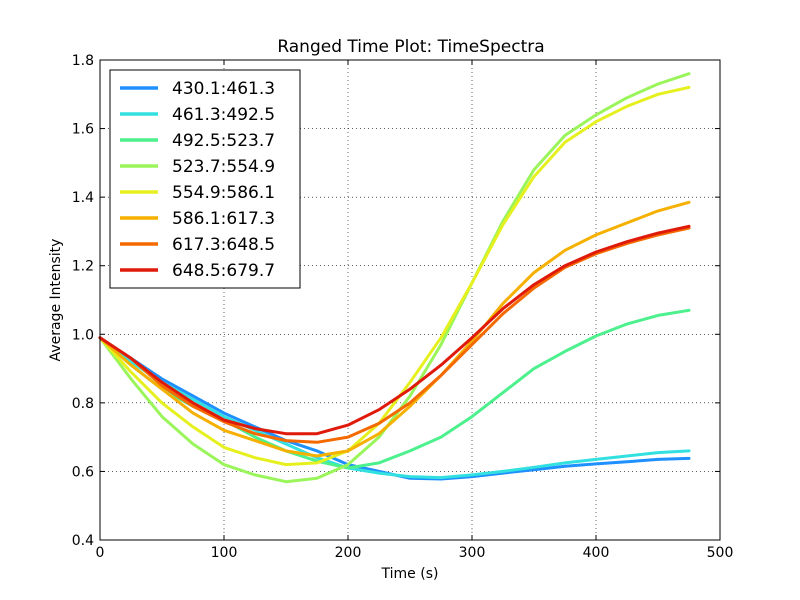  Describe the element at coordinates (224, 553) in the screenshot. I see `x-tick-label: 100` at that location.